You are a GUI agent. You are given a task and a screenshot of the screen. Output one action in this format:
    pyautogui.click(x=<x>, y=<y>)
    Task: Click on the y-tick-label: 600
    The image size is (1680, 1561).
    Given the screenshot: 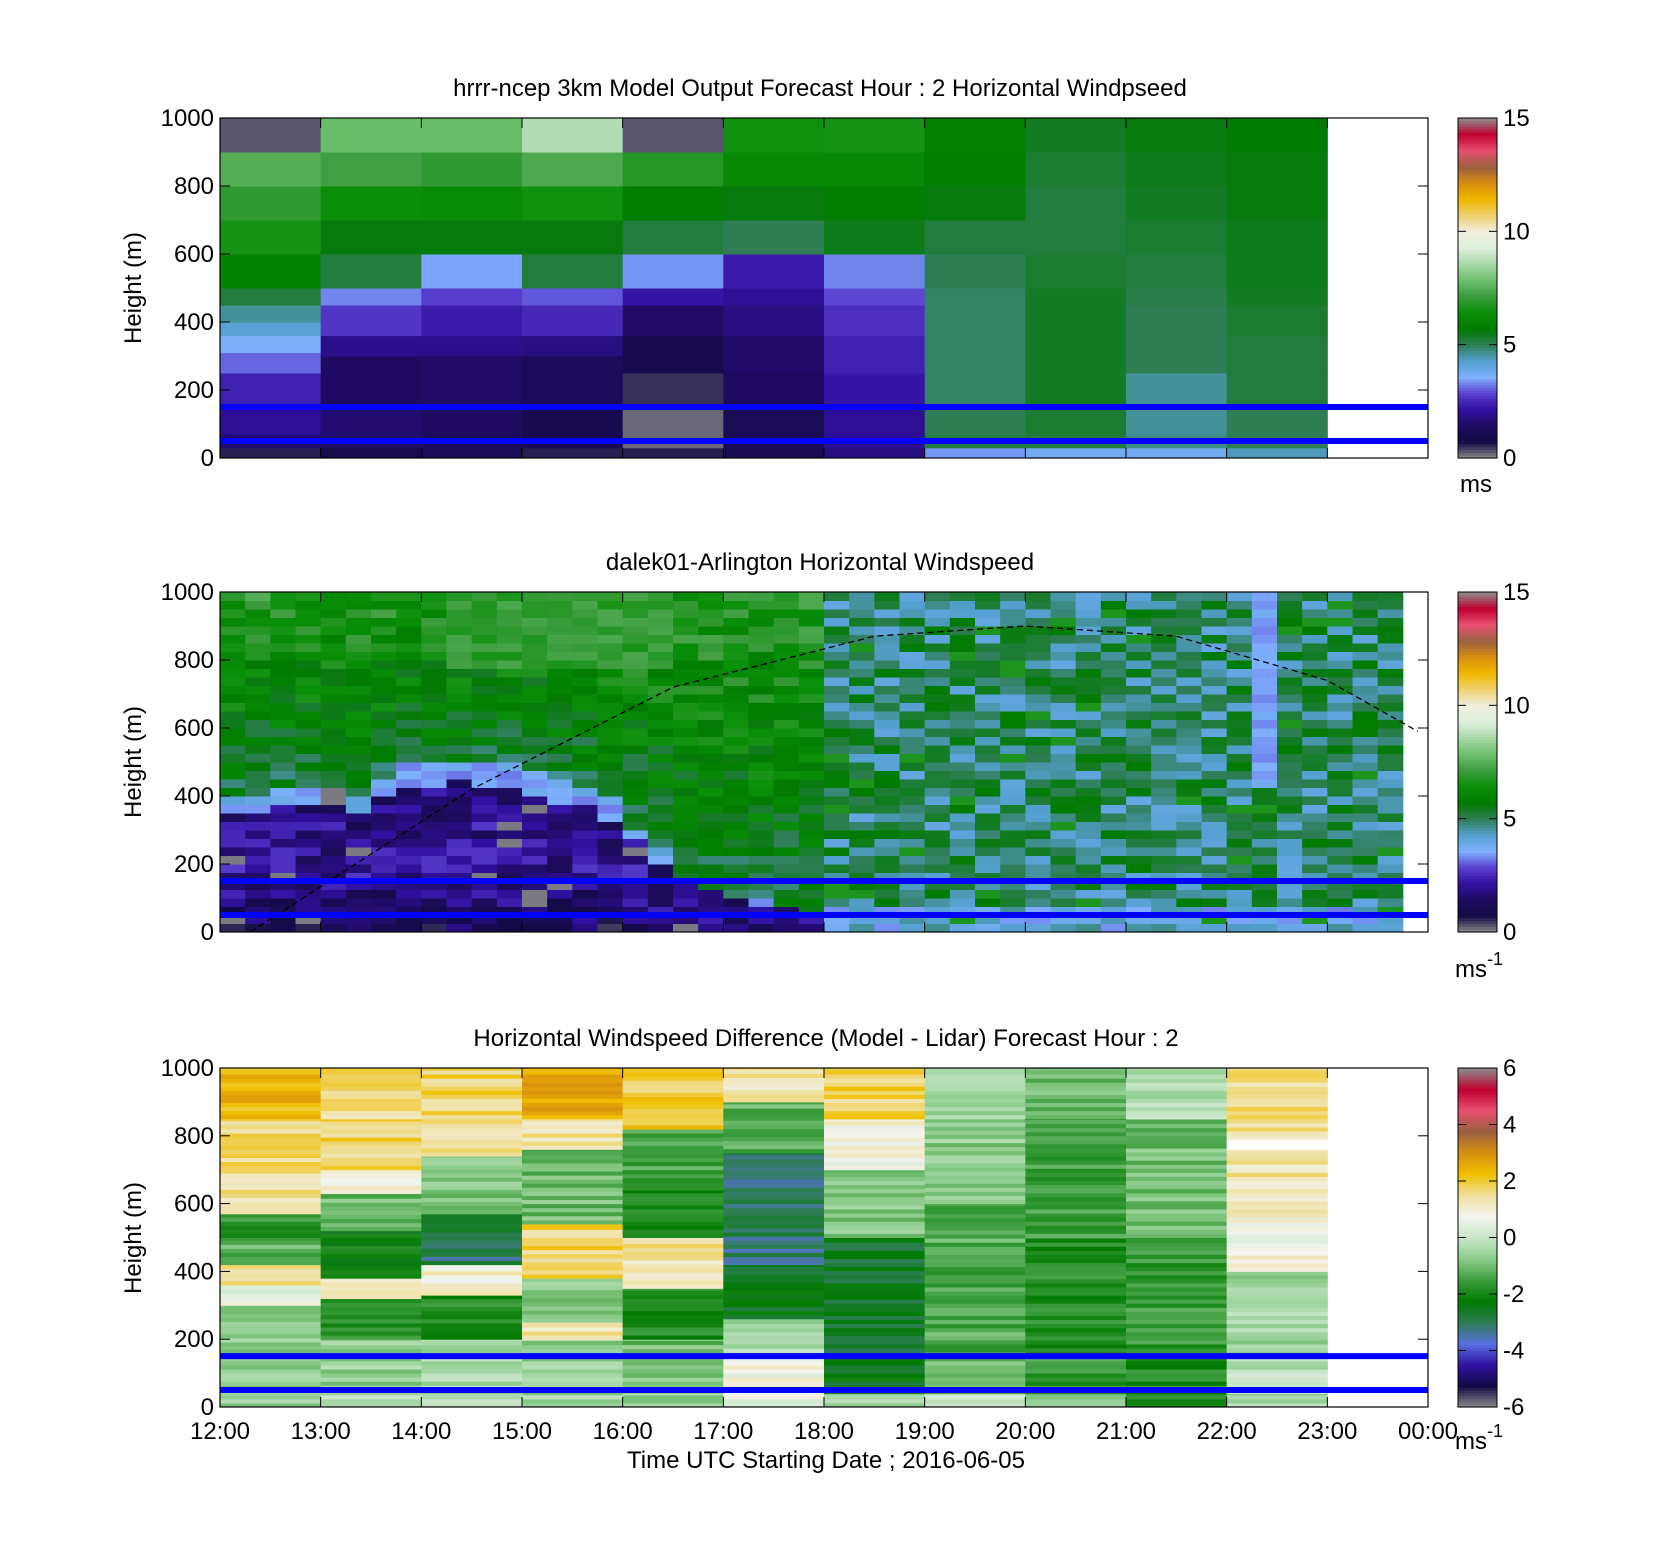 What is the action you would take?
    pyautogui.click(x=194, y=254)
    